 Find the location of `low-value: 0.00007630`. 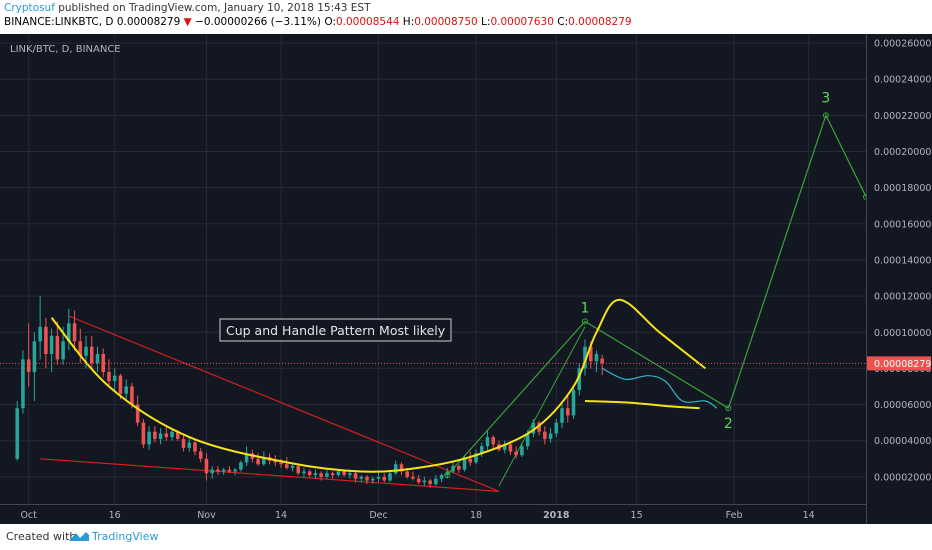

low-value: 0.00007630 is located at coordinates (522, 22).